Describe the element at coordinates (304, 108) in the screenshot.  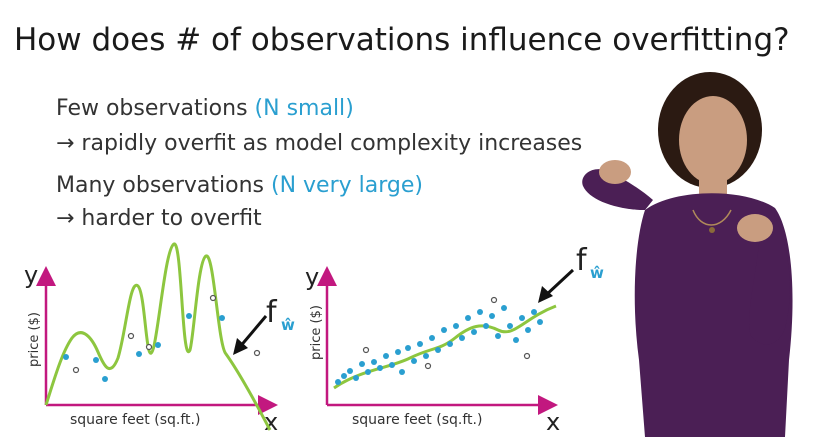
I see `point-accent: N small` at that location.